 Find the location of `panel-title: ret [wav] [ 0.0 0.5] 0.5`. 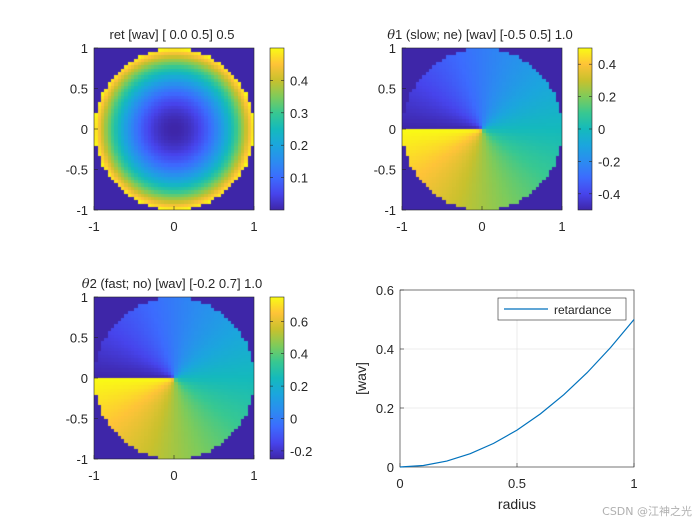

panel-title: ret [wav] [ 0.0 0.5] 0.5 is located at coordinates (171, 34).